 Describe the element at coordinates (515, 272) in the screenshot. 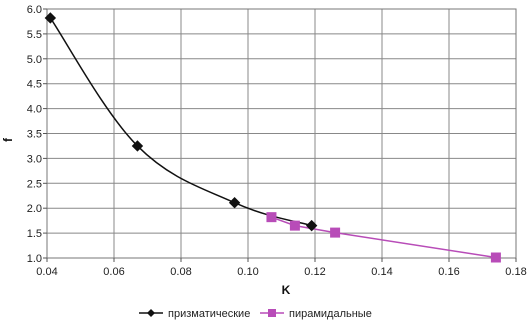

I see `x-tick-label: 0.18` at that location.